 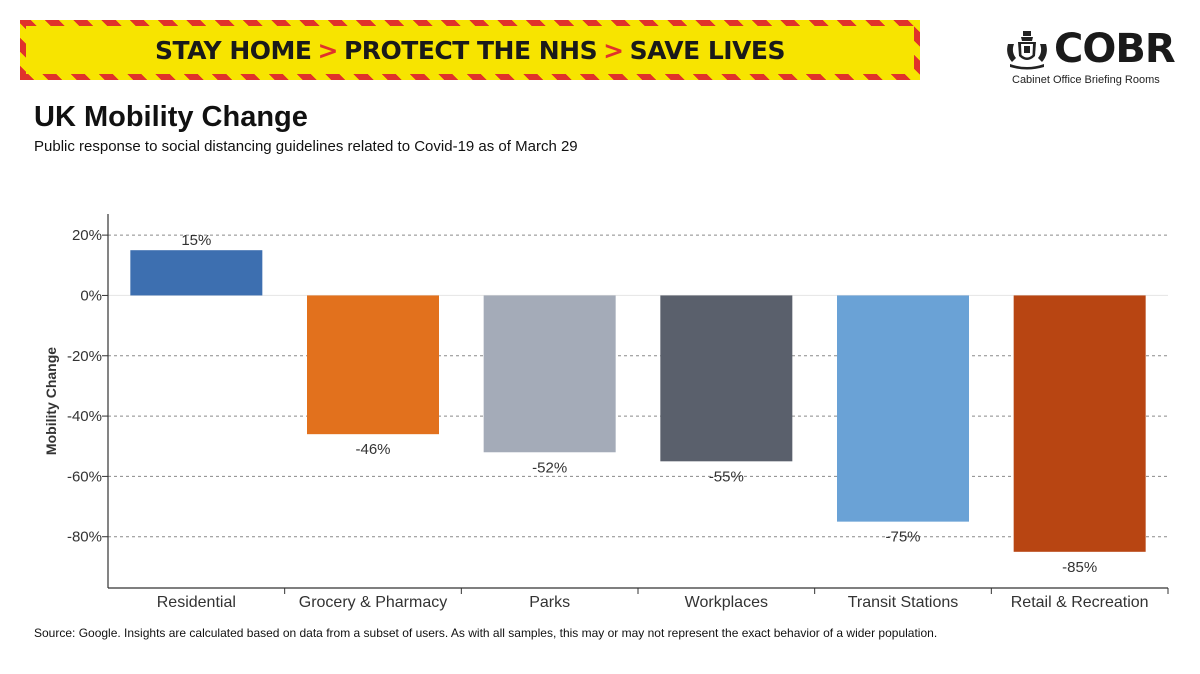 I want to click on x-tick-label: Parks, so click(x=549, y=602).